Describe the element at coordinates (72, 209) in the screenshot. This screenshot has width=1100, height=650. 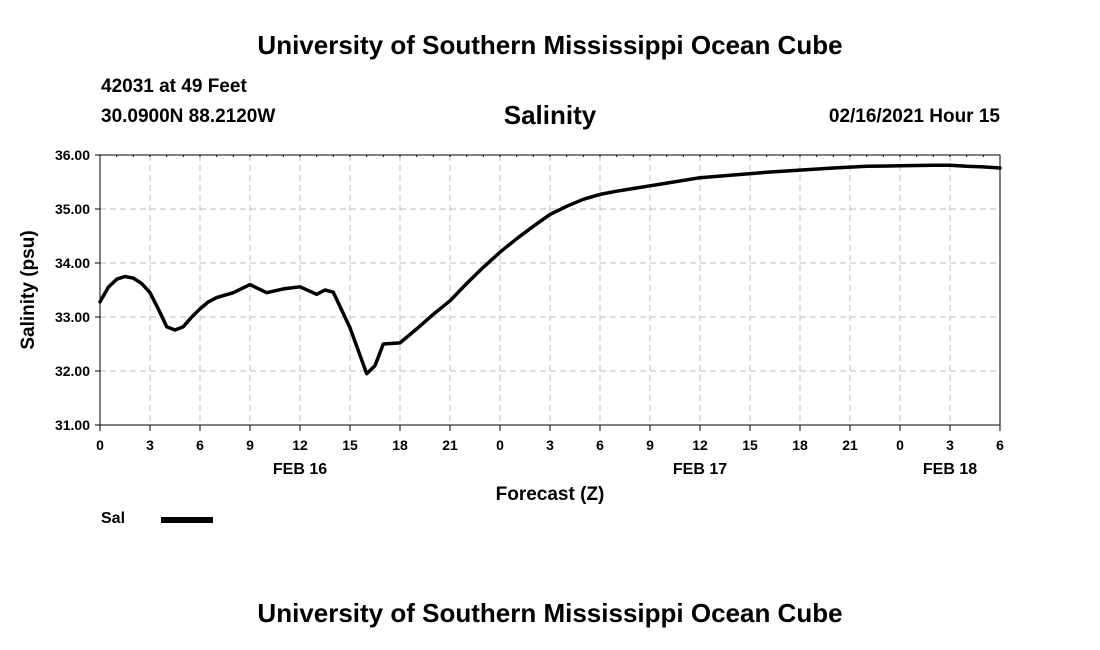
I see `y-tick-label: 35.00` at that location.